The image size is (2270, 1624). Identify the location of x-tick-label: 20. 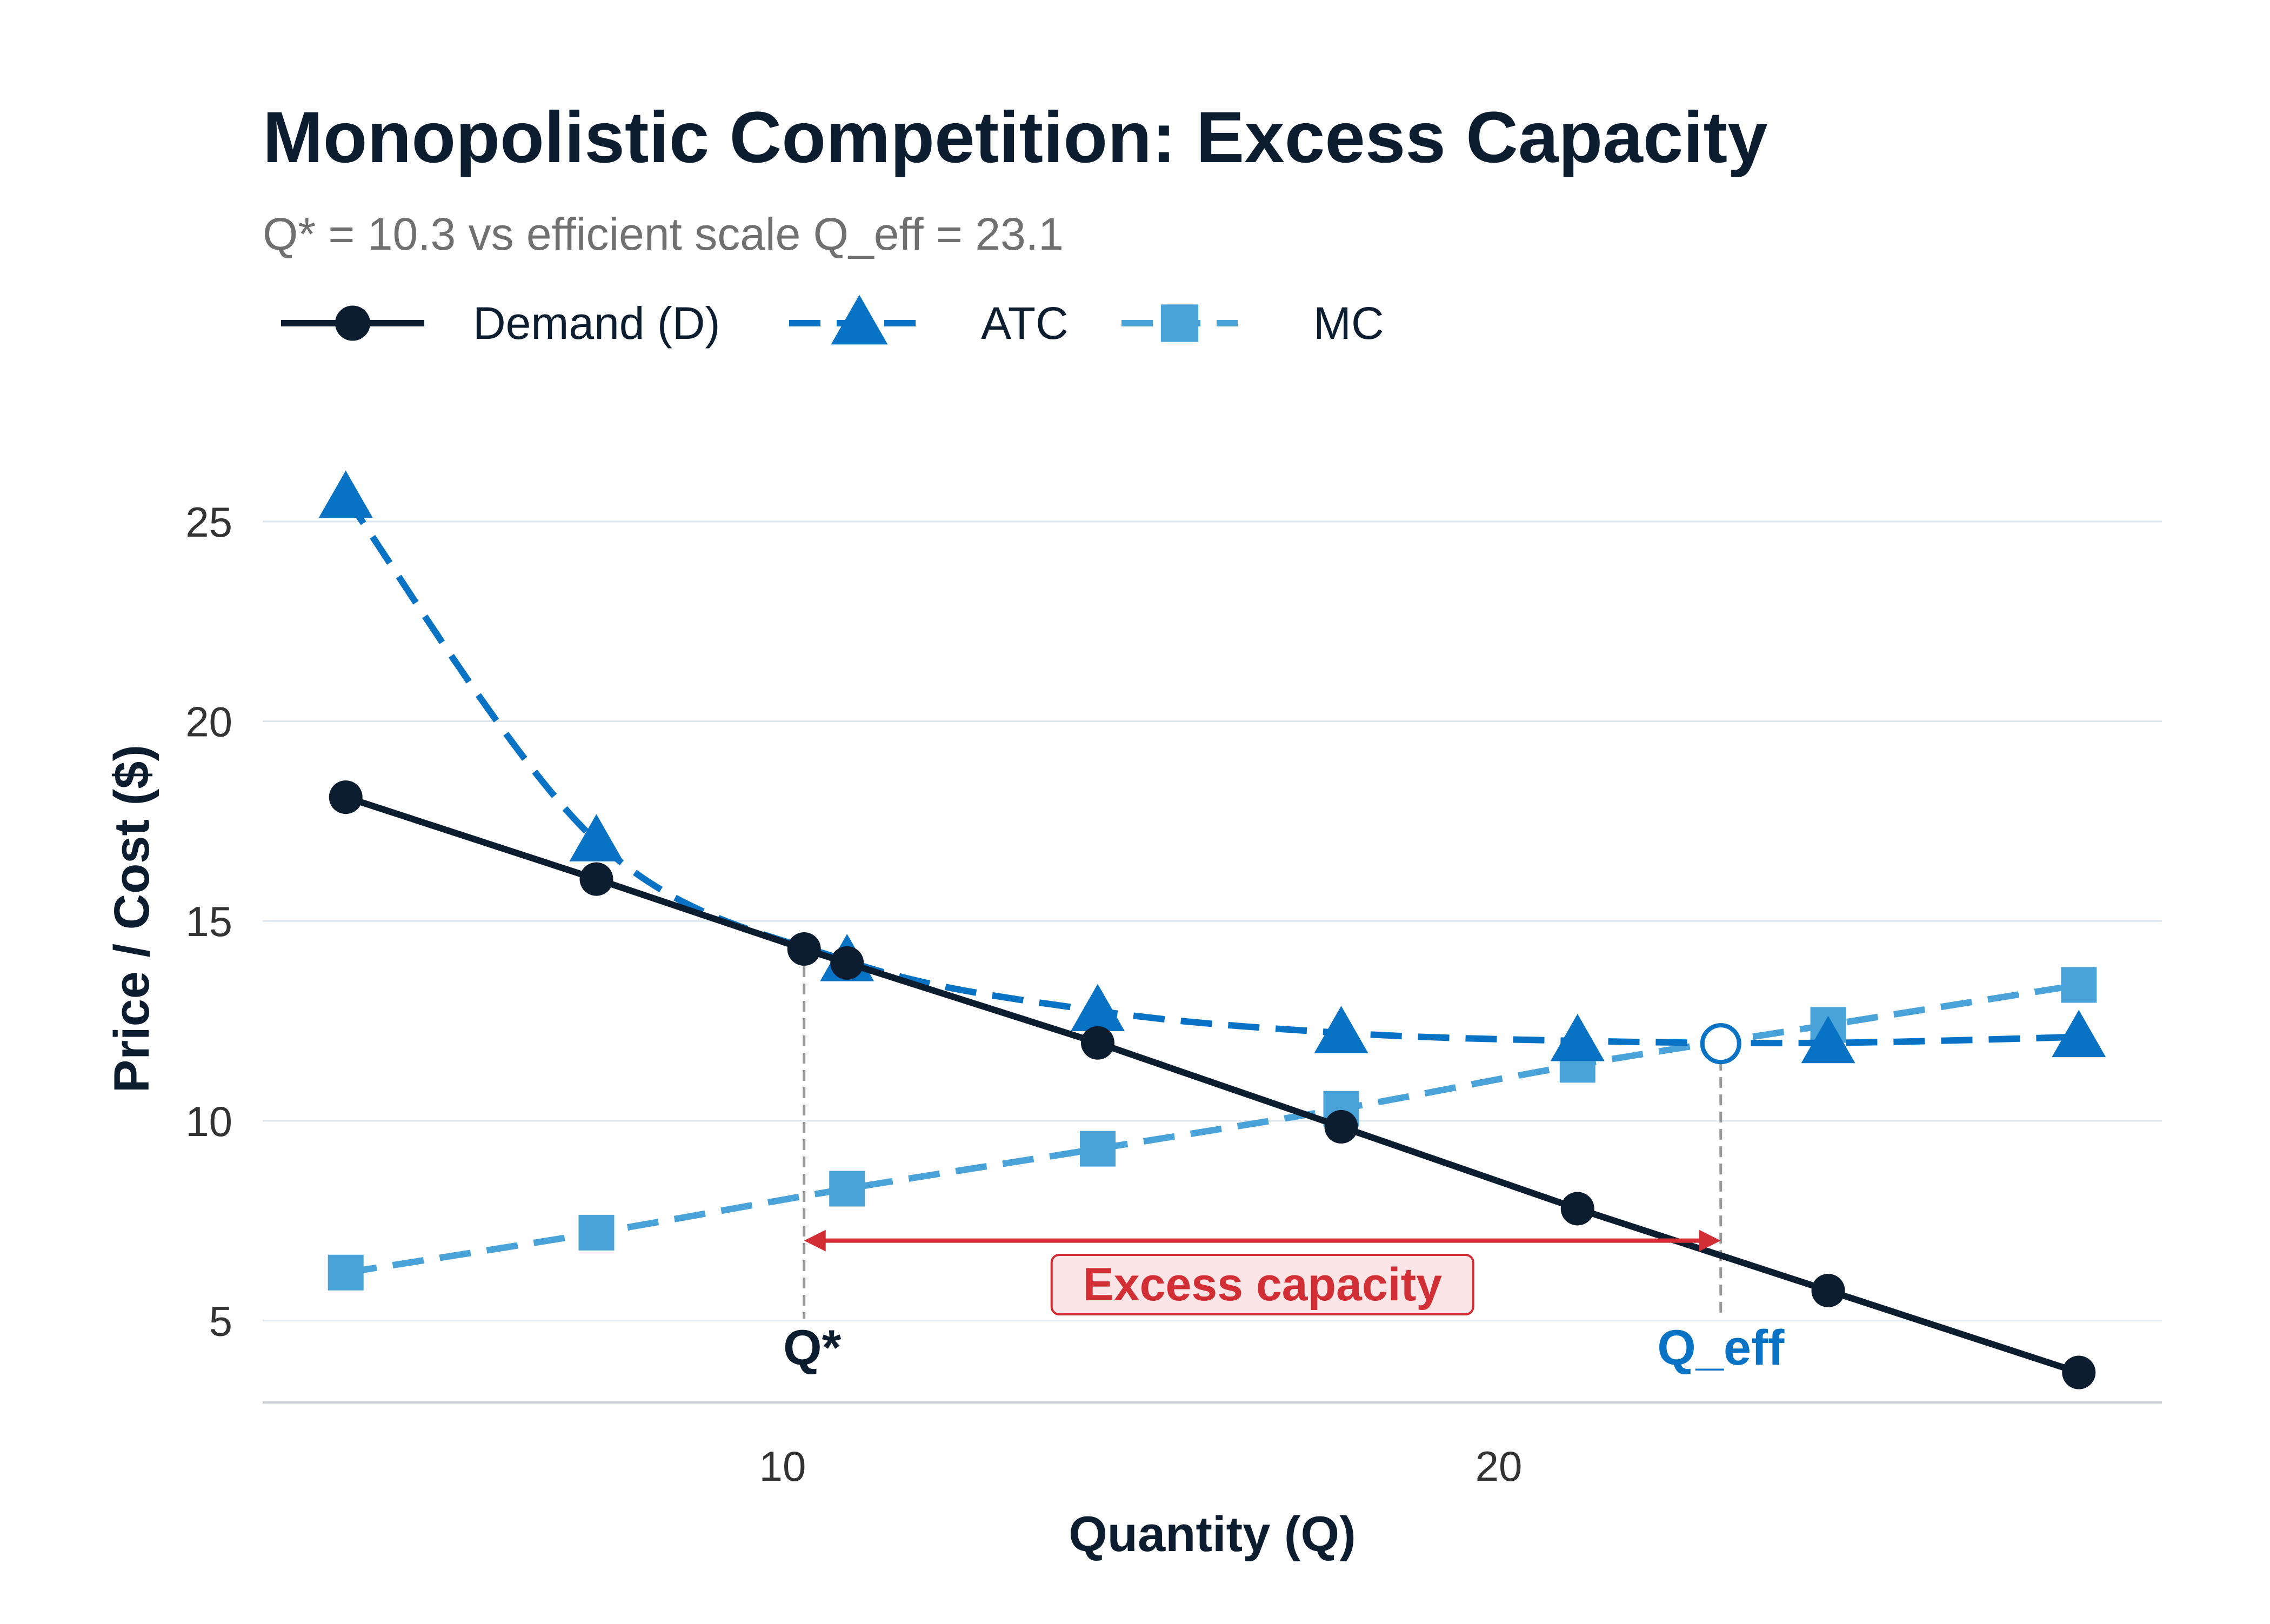
(1499, 1466).